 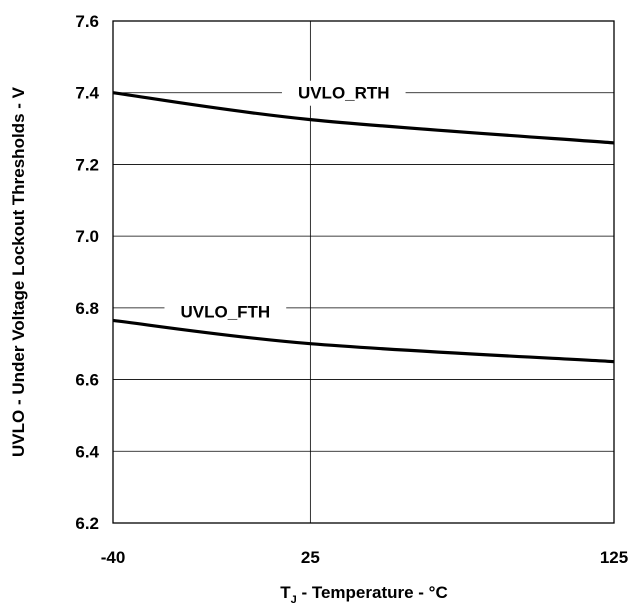 What do you see at coordinates (294, 599) in the screenshot?
I see `x-axis-title-subscript: J` at bounding box center [294, 599].